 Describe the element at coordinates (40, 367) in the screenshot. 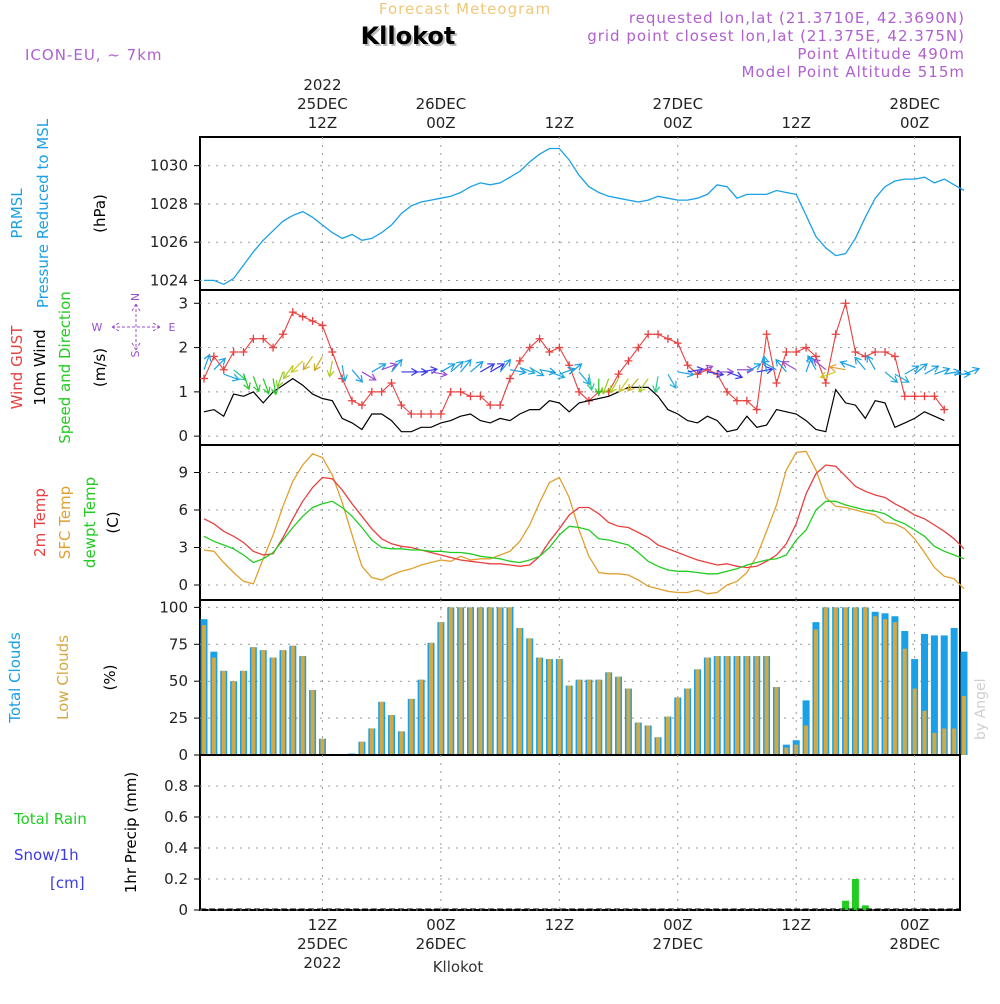

I see `label-10m-wind: 10m Wind` at that location.